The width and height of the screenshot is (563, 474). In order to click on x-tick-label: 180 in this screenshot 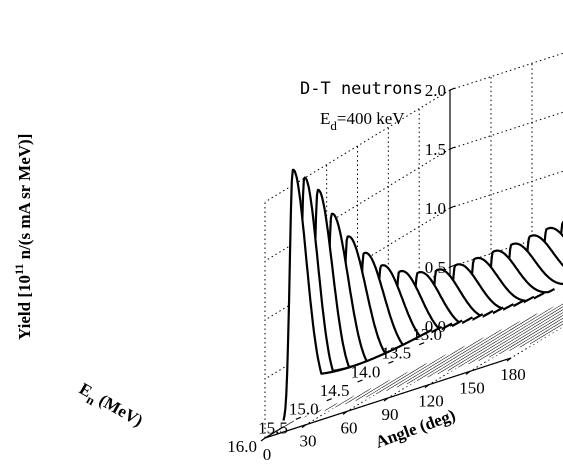, I will do `click(513, 374)`.